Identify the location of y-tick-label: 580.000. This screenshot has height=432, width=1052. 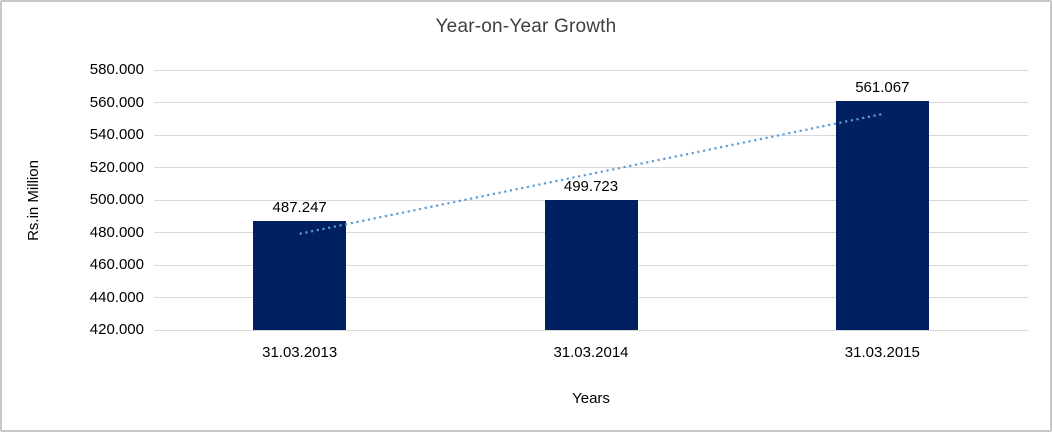
(116, 69).